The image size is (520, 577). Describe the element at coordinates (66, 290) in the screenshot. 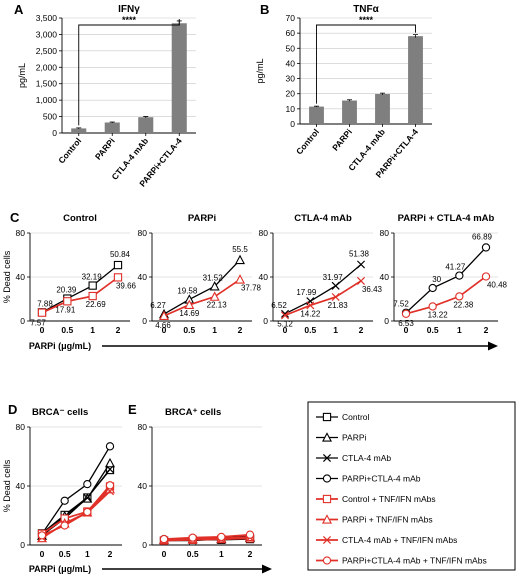

I see `data-label: 20.39` at that location.